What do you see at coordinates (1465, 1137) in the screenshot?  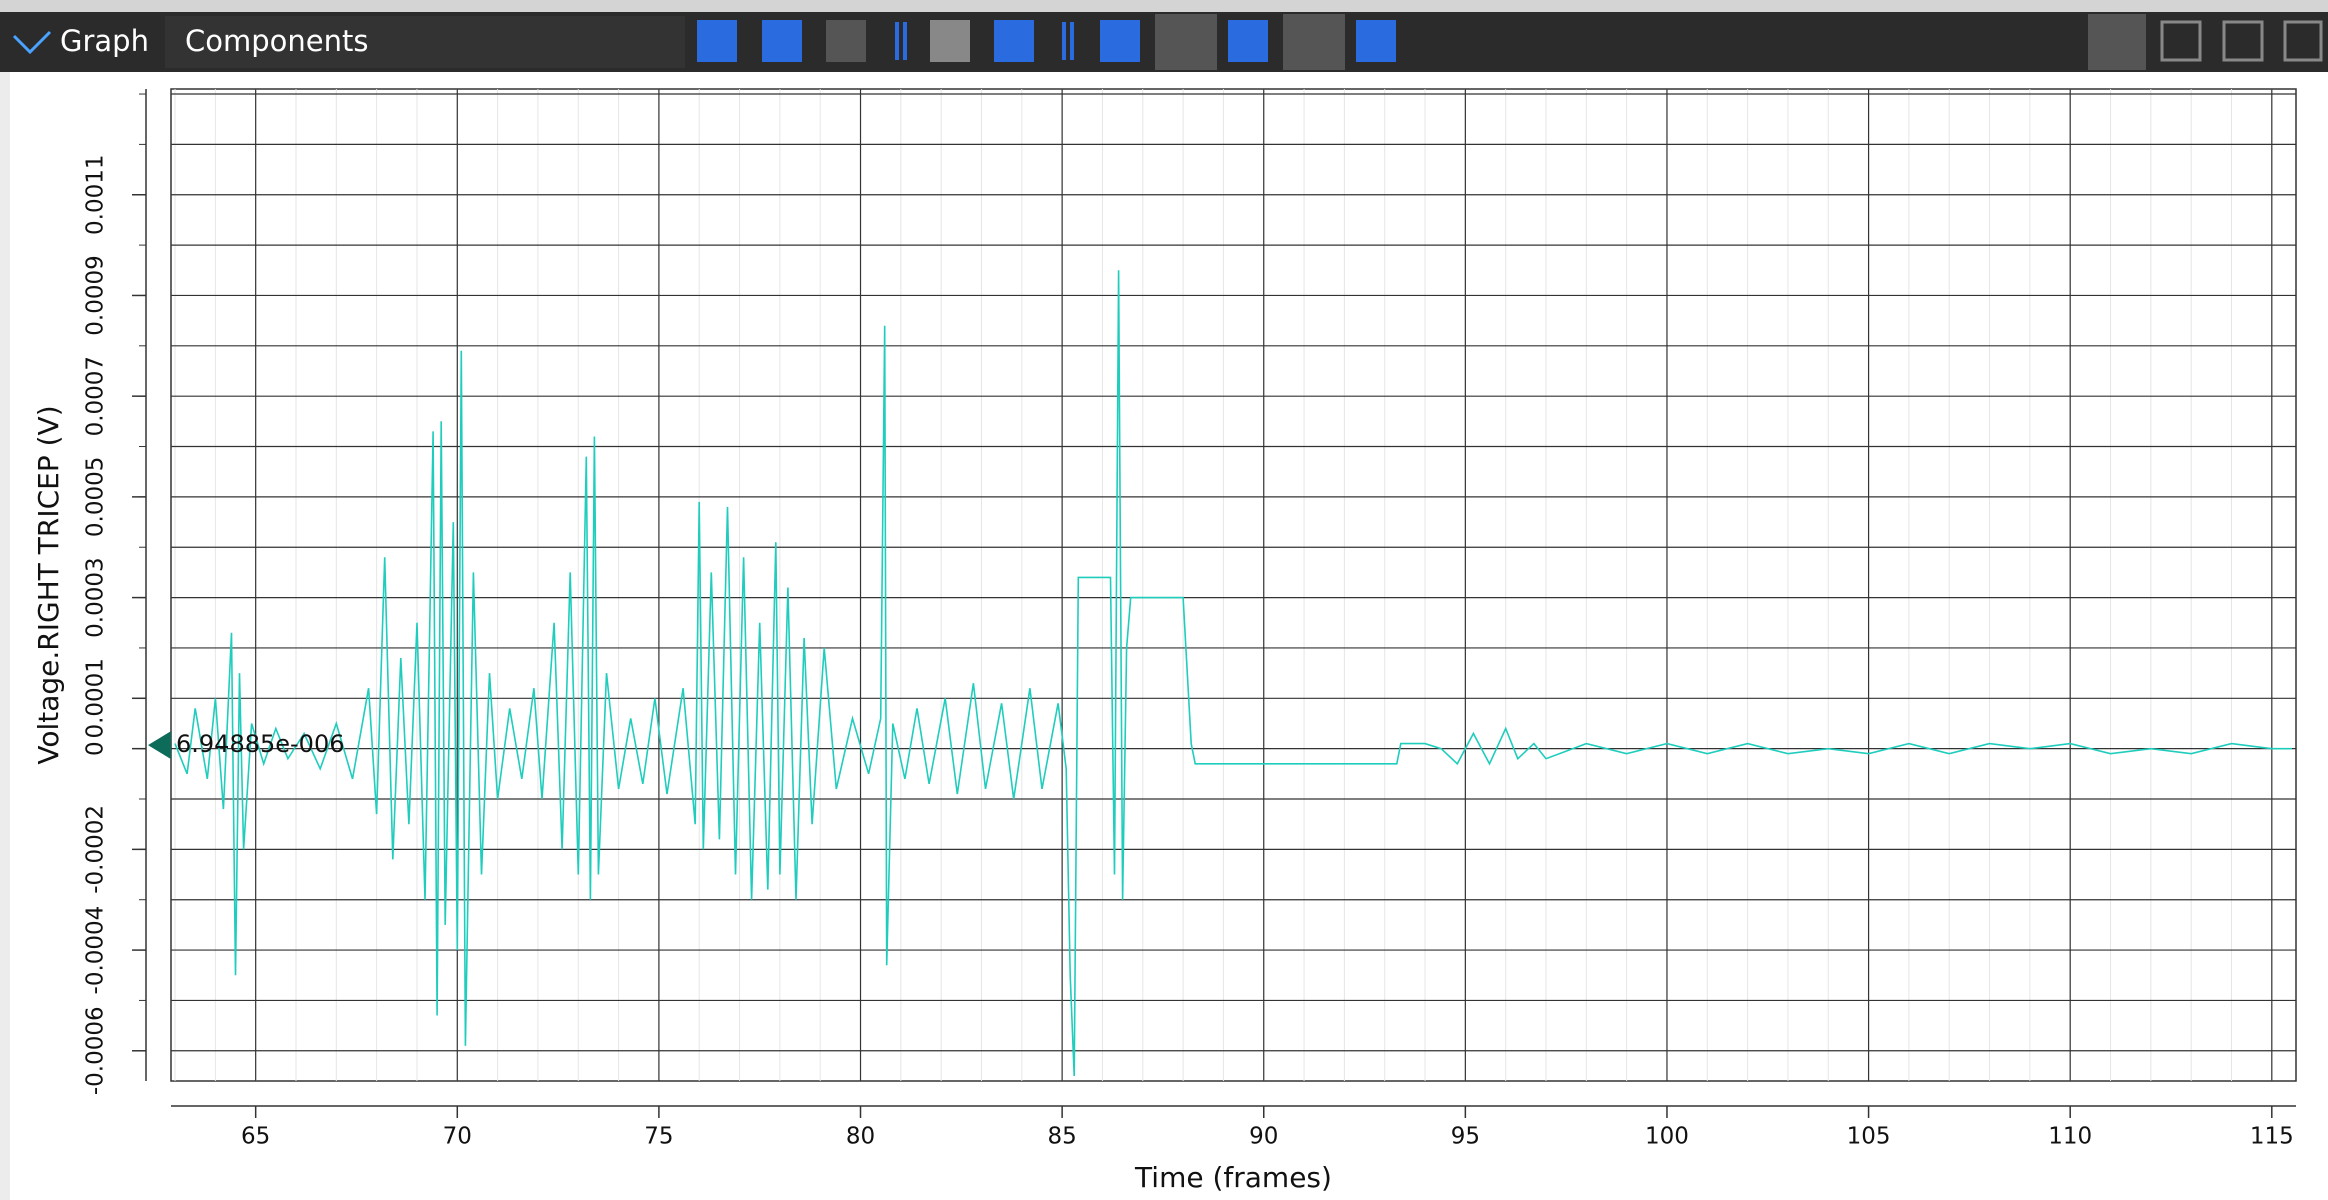 I see `x-tick-label: 95` at bounding box center [1465, 1137].